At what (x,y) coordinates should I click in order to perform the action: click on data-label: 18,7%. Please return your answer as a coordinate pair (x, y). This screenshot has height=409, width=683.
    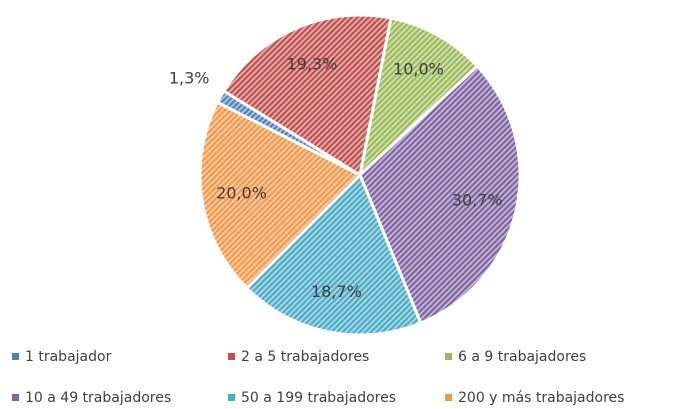
    Looking at the image, I should click on (336, 291).